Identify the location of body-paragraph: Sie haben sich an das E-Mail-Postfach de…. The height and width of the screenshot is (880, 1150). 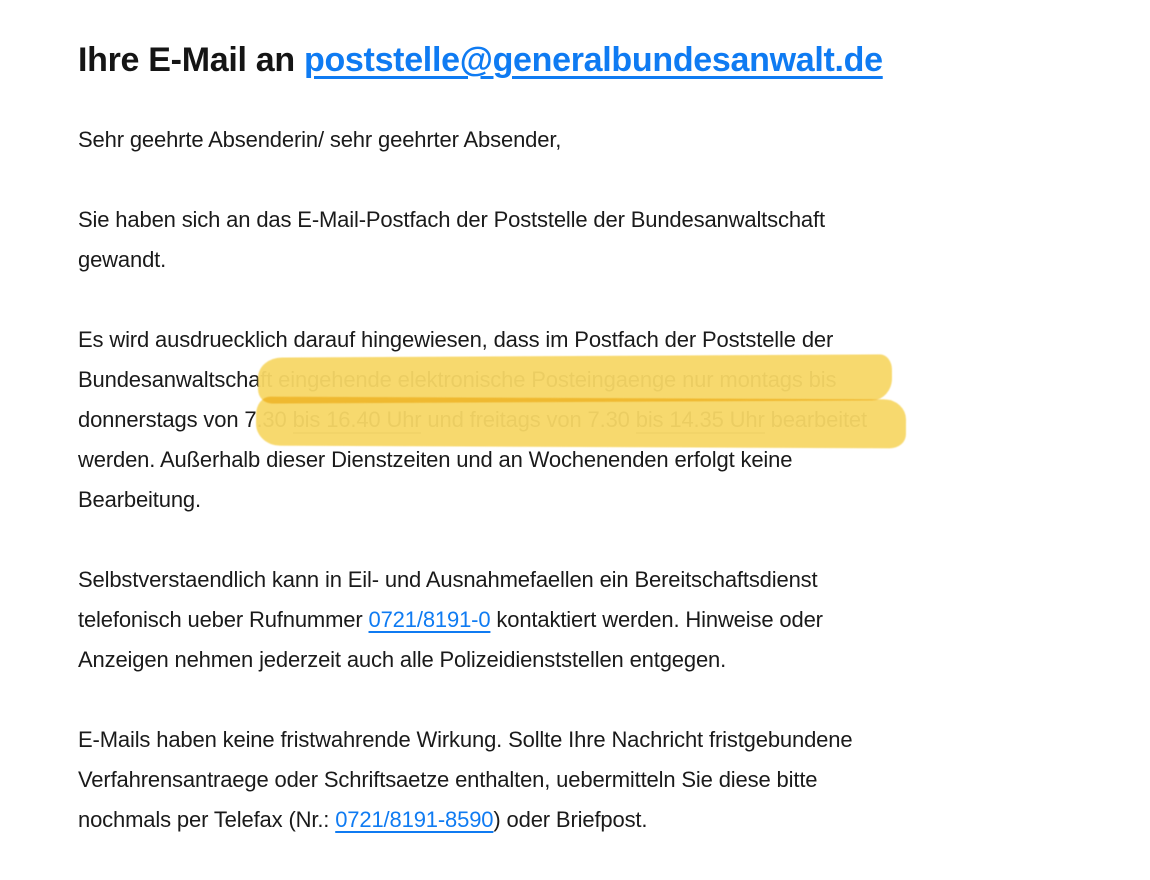
(472, 240).